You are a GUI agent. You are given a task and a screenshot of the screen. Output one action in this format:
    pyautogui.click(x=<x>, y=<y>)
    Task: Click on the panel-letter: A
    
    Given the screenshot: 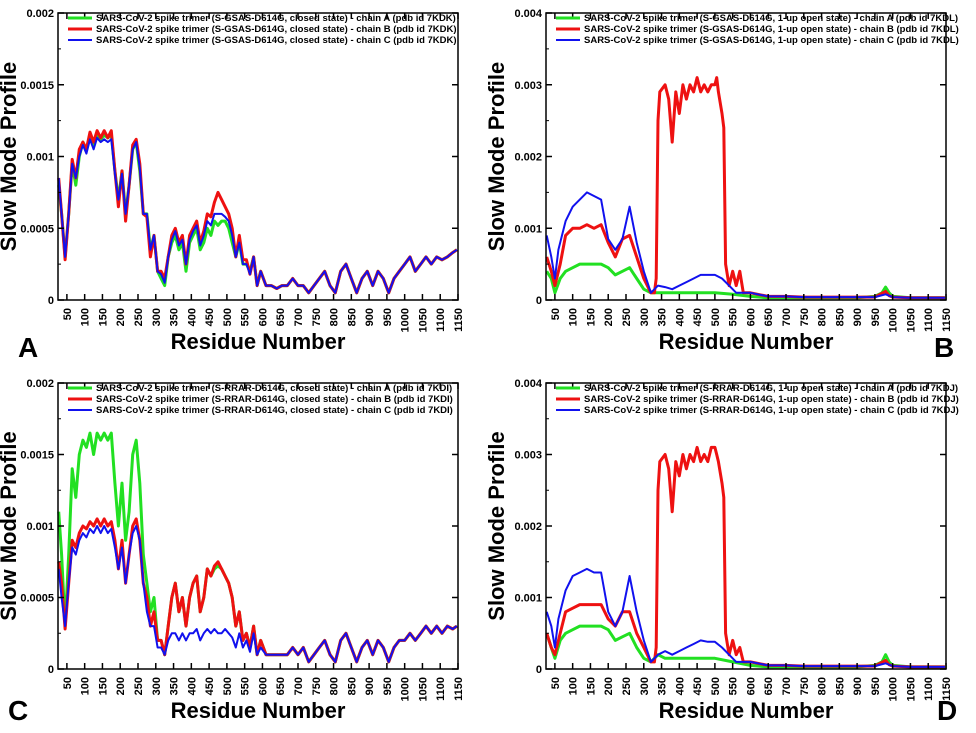 What is the action you would take?
    pyautogui.click(x=28, y=347)
    